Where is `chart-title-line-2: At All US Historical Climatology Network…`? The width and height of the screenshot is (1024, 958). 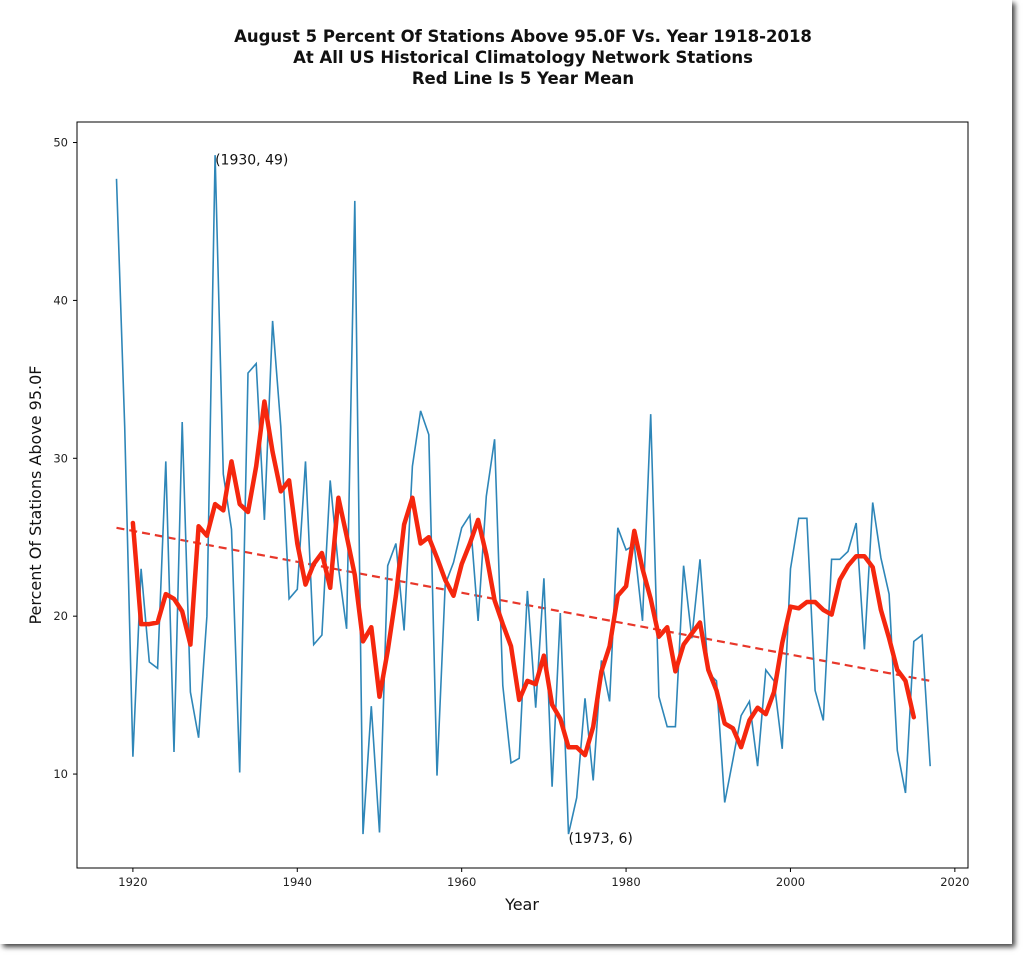
chart-title-line-2: At All US Historical Climatology Network… is located at coordinates (523, 57).